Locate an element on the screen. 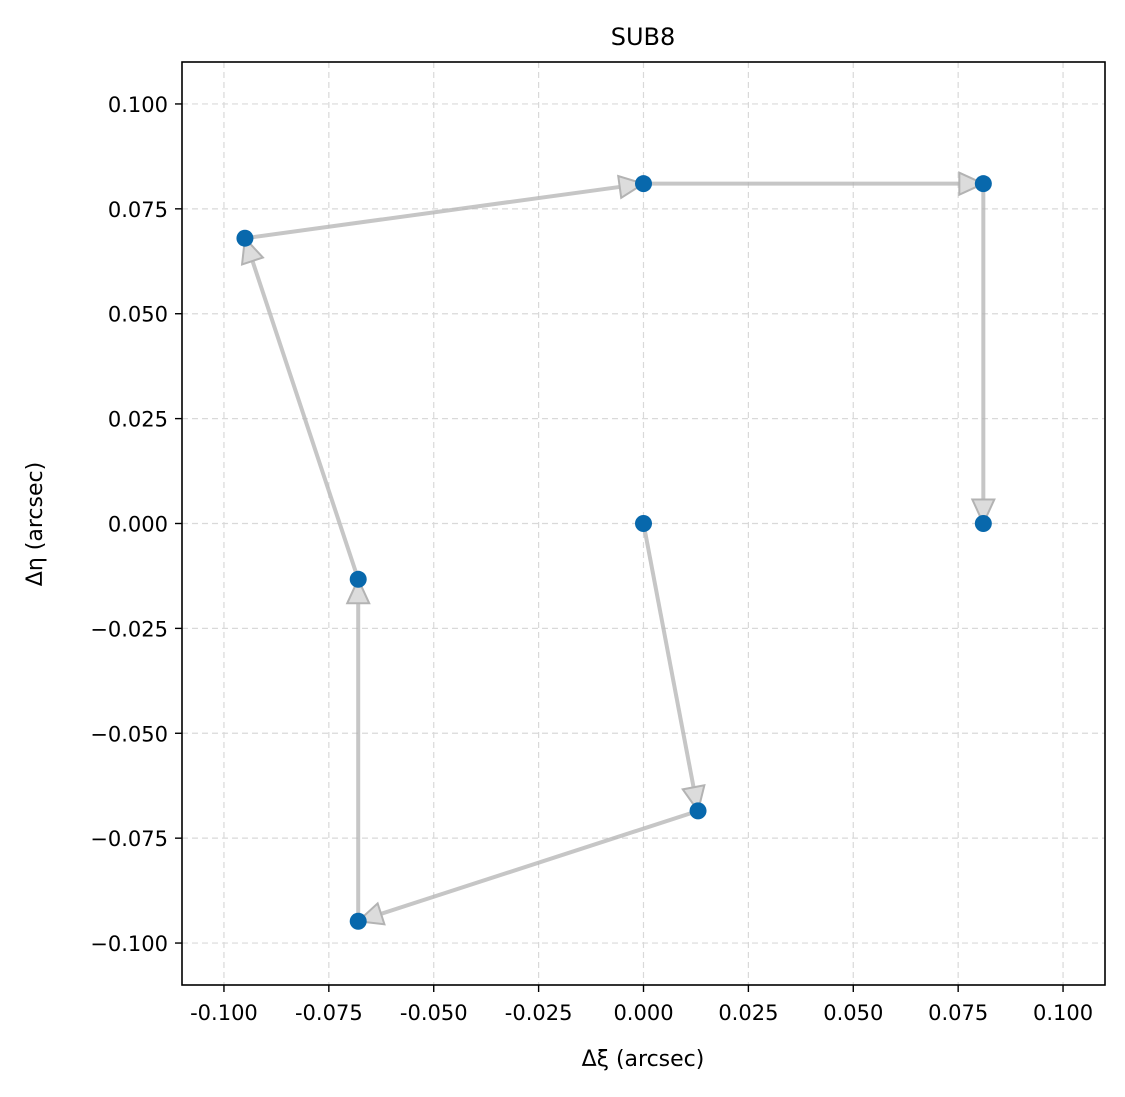 Image resolution: width=1125 pixels, height=1097 pixels. x-tick-label: -0.050 is located at coordinates (434, 1013).